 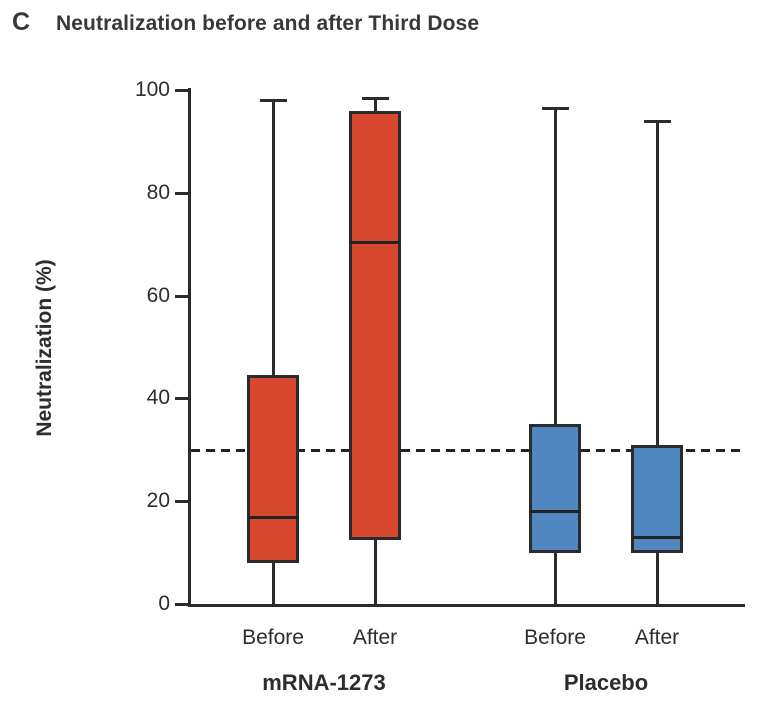 What do you see at coordinates (555, 108) in the screenshot?
I see `whisker-cap-placebo-before` at bounding box center [555, 108].